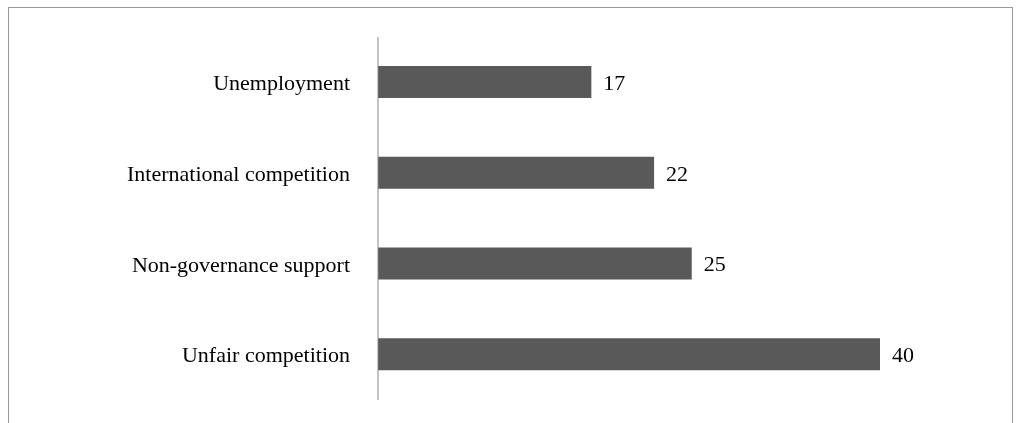 Image resolution: width=1021 pixels, height=423 pixels. Describe the element at coordinates (265, 355) in the screenshot. I see `y-tick-label: Unfair competition` at that location.